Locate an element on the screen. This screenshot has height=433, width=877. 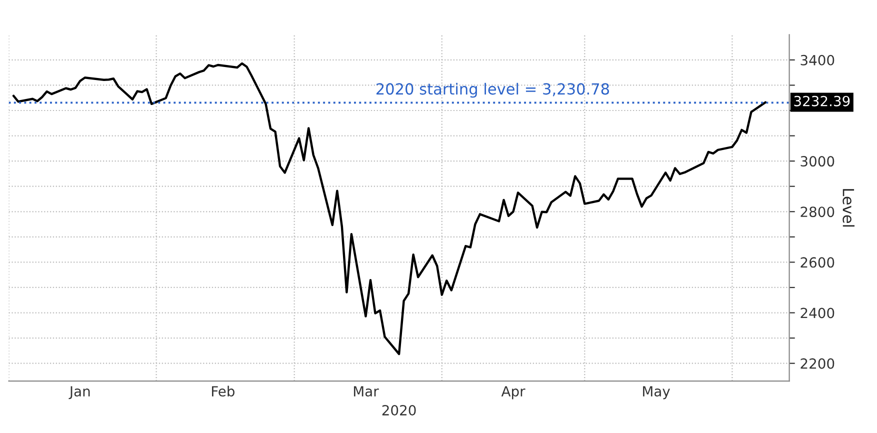
y-tick-label: 2400 is located at coordinates (817, 313).